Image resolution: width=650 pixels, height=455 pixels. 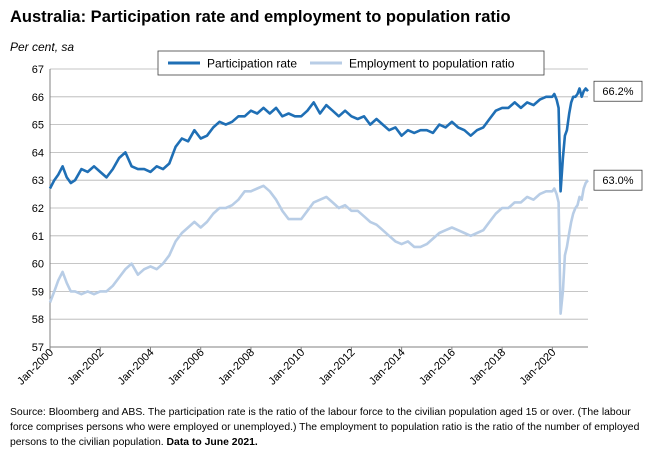 I want to click on legend-box, so click(x=351, y=63).